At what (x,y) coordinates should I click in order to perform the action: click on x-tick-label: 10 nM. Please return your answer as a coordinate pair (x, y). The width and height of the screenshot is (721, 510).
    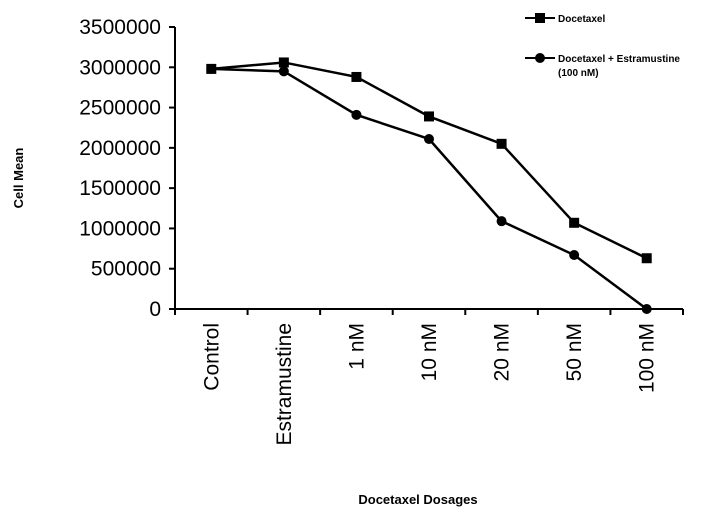
    Looking at the image, I should click on (429, 352).